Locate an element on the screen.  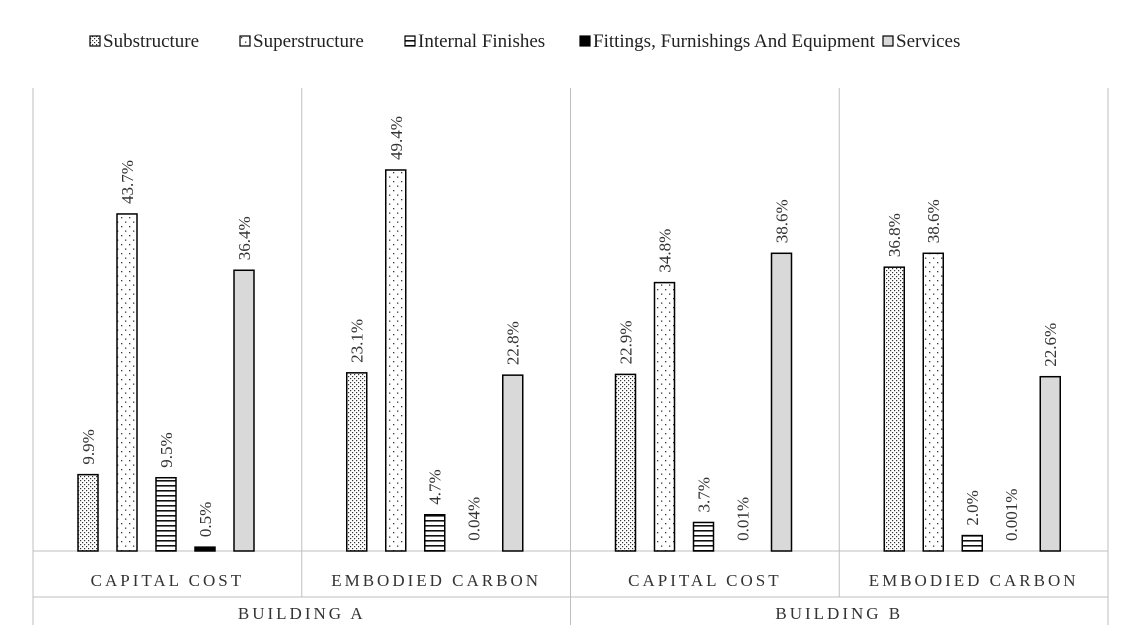
data-label-2-3: 2.0% is located at coordinates (972, 507).